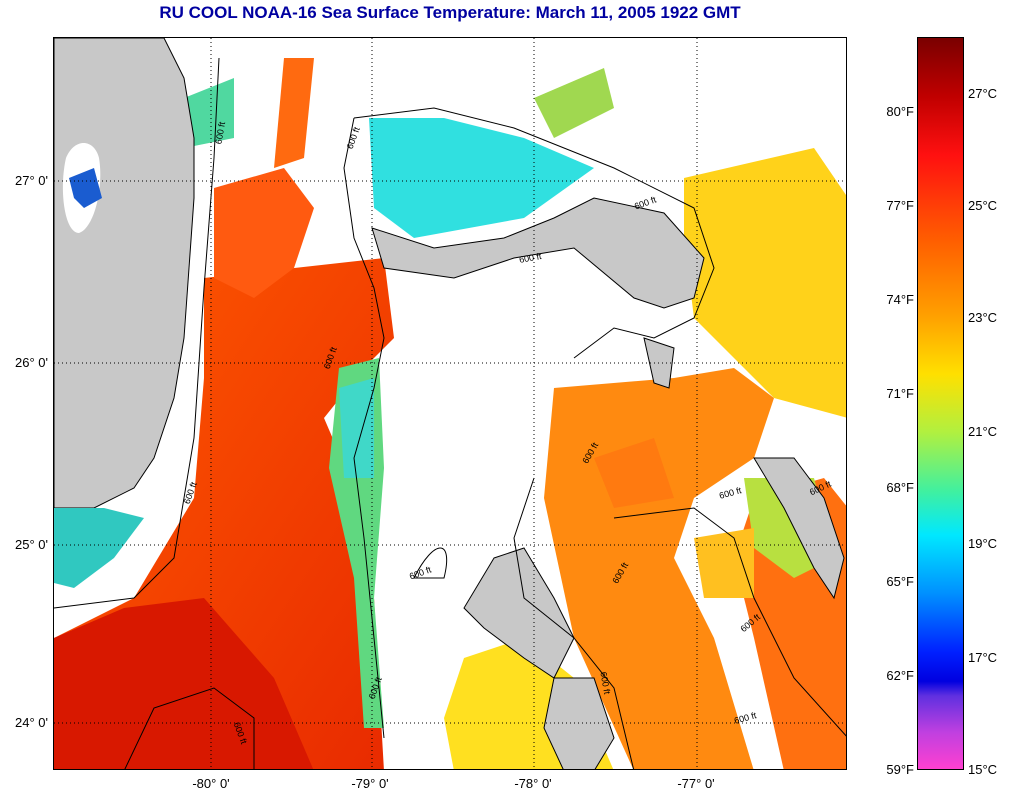 The height and width of the screenshot is (793, 1016). Describe the element at coordinates (983, 93) in the screenshot. I see `colorbar-c-label: 27°C` at that location.